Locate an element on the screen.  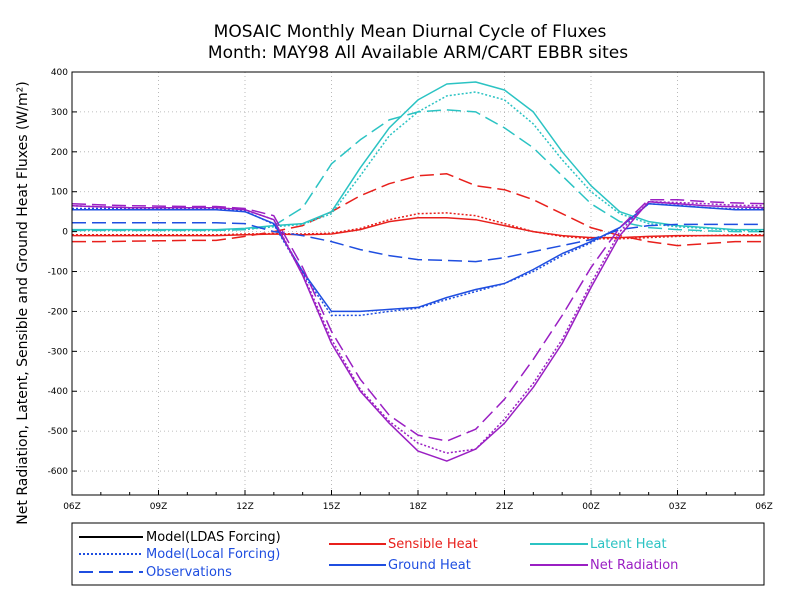
legend-entry-observations: Observations is located at coordinates (155, 572).